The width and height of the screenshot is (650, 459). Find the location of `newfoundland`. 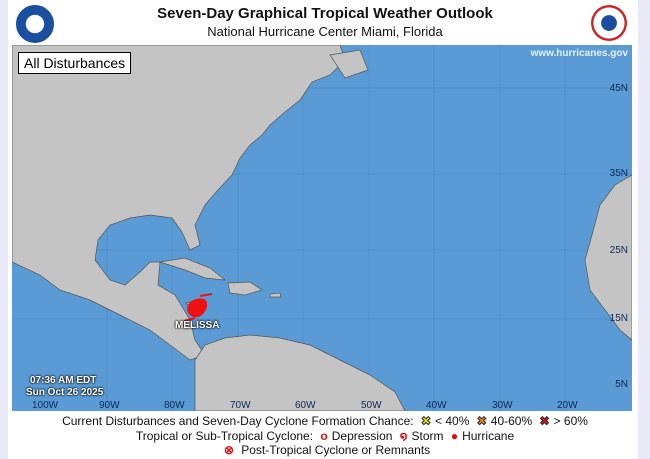

newfoundland is located at coordinates (349, 64).